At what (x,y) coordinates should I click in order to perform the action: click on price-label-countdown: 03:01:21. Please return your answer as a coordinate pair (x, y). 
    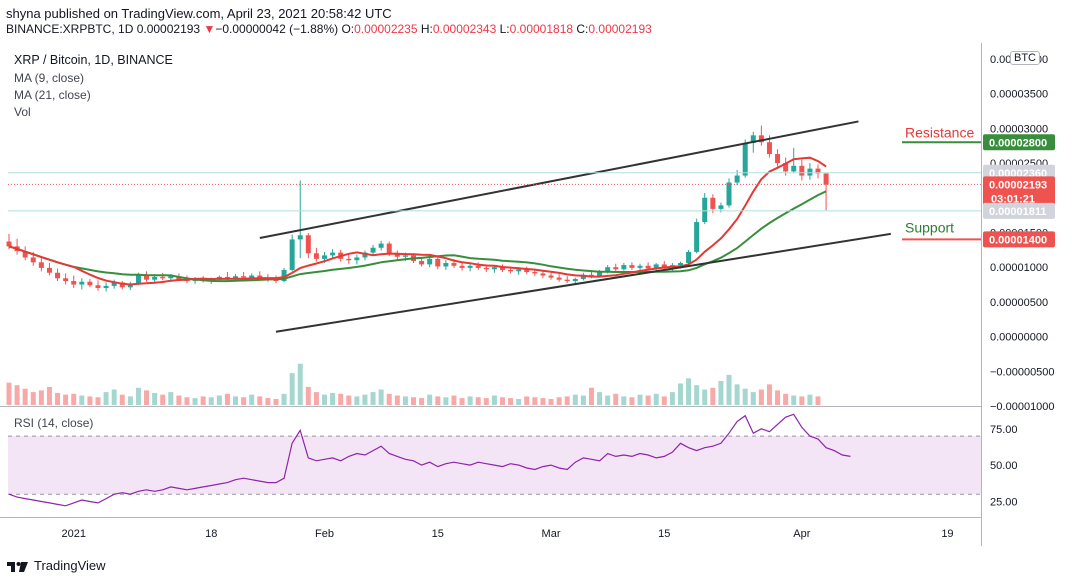
    Looking at the image, I should click on (1013, 199).